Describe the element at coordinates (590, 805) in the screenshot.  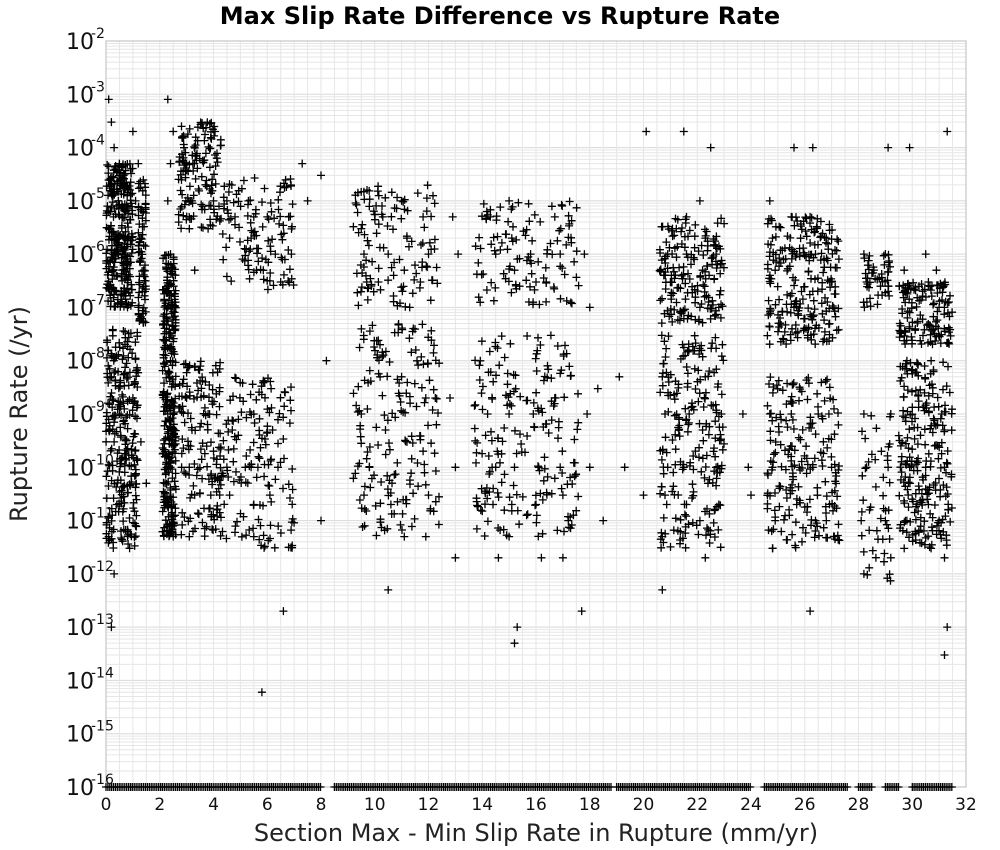
I see `x-tick-label: 18` at that location.